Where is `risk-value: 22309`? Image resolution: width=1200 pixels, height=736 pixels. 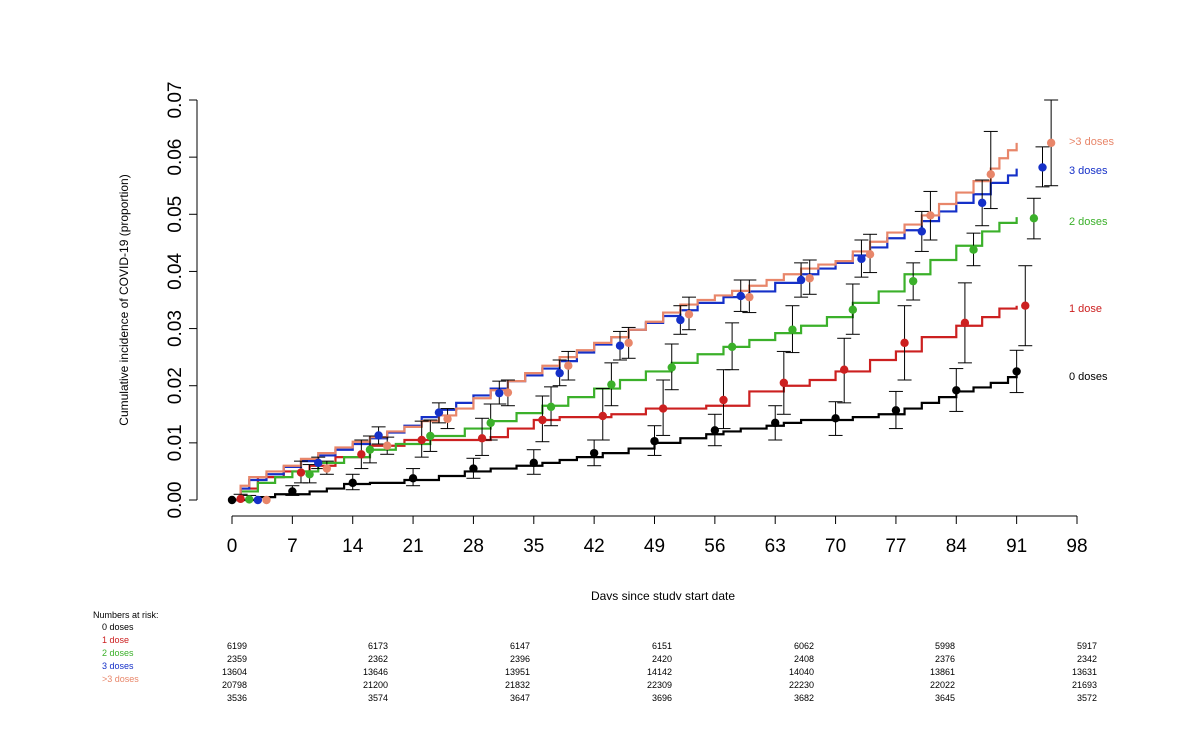 risk-value: 22309 is located at coordinates (659, 685).